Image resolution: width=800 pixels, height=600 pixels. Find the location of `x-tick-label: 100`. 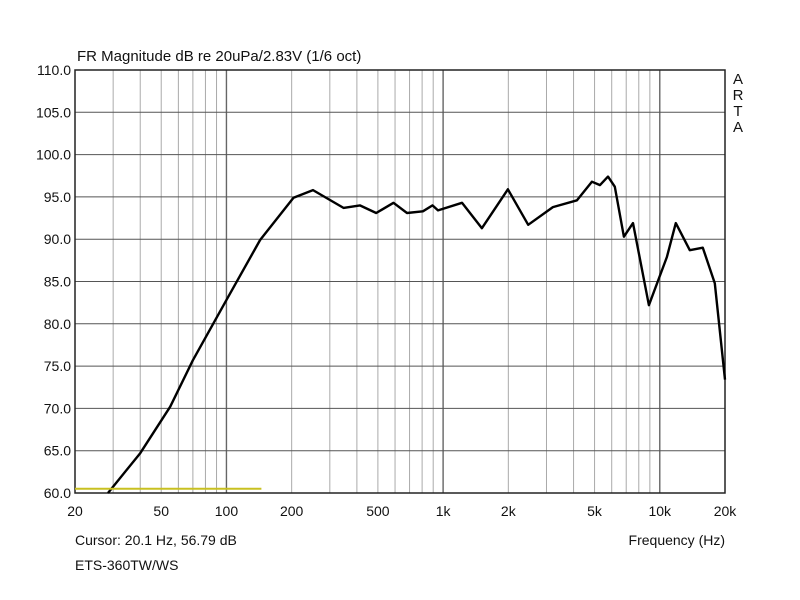

x-tick-label: 100 is located at coordinates (227, 511).